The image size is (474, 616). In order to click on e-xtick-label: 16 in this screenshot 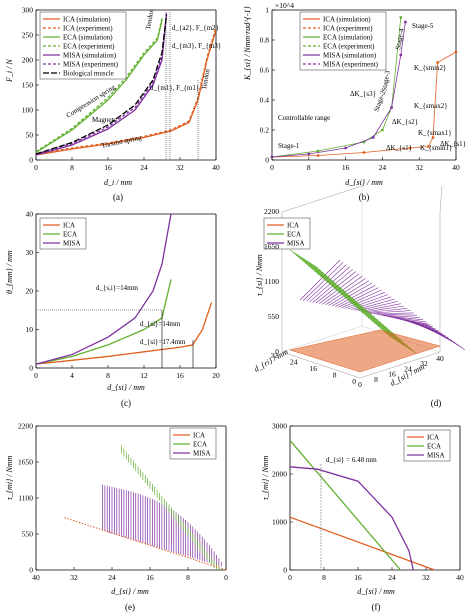, I will do `click(150, 577)`.